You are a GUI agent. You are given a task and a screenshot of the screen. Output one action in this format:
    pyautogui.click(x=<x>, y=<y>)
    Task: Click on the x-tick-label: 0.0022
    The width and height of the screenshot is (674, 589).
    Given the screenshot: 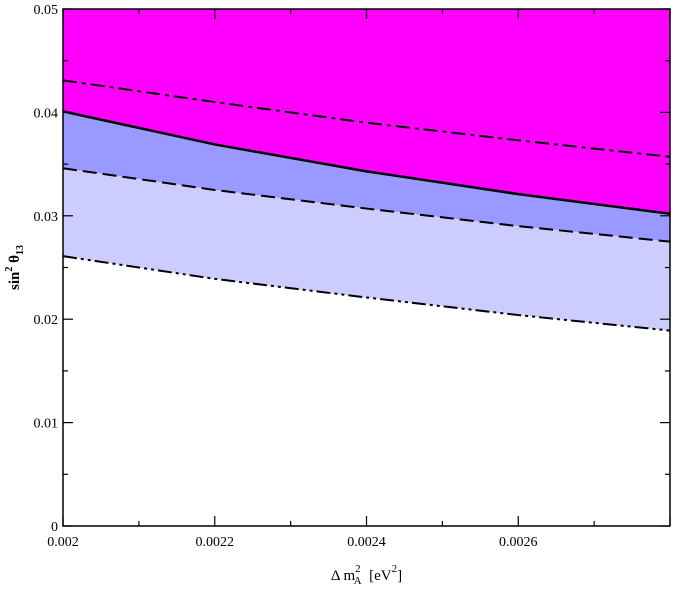 What is the action you would take?
    pyautogui.click(x=215, y=542)
    